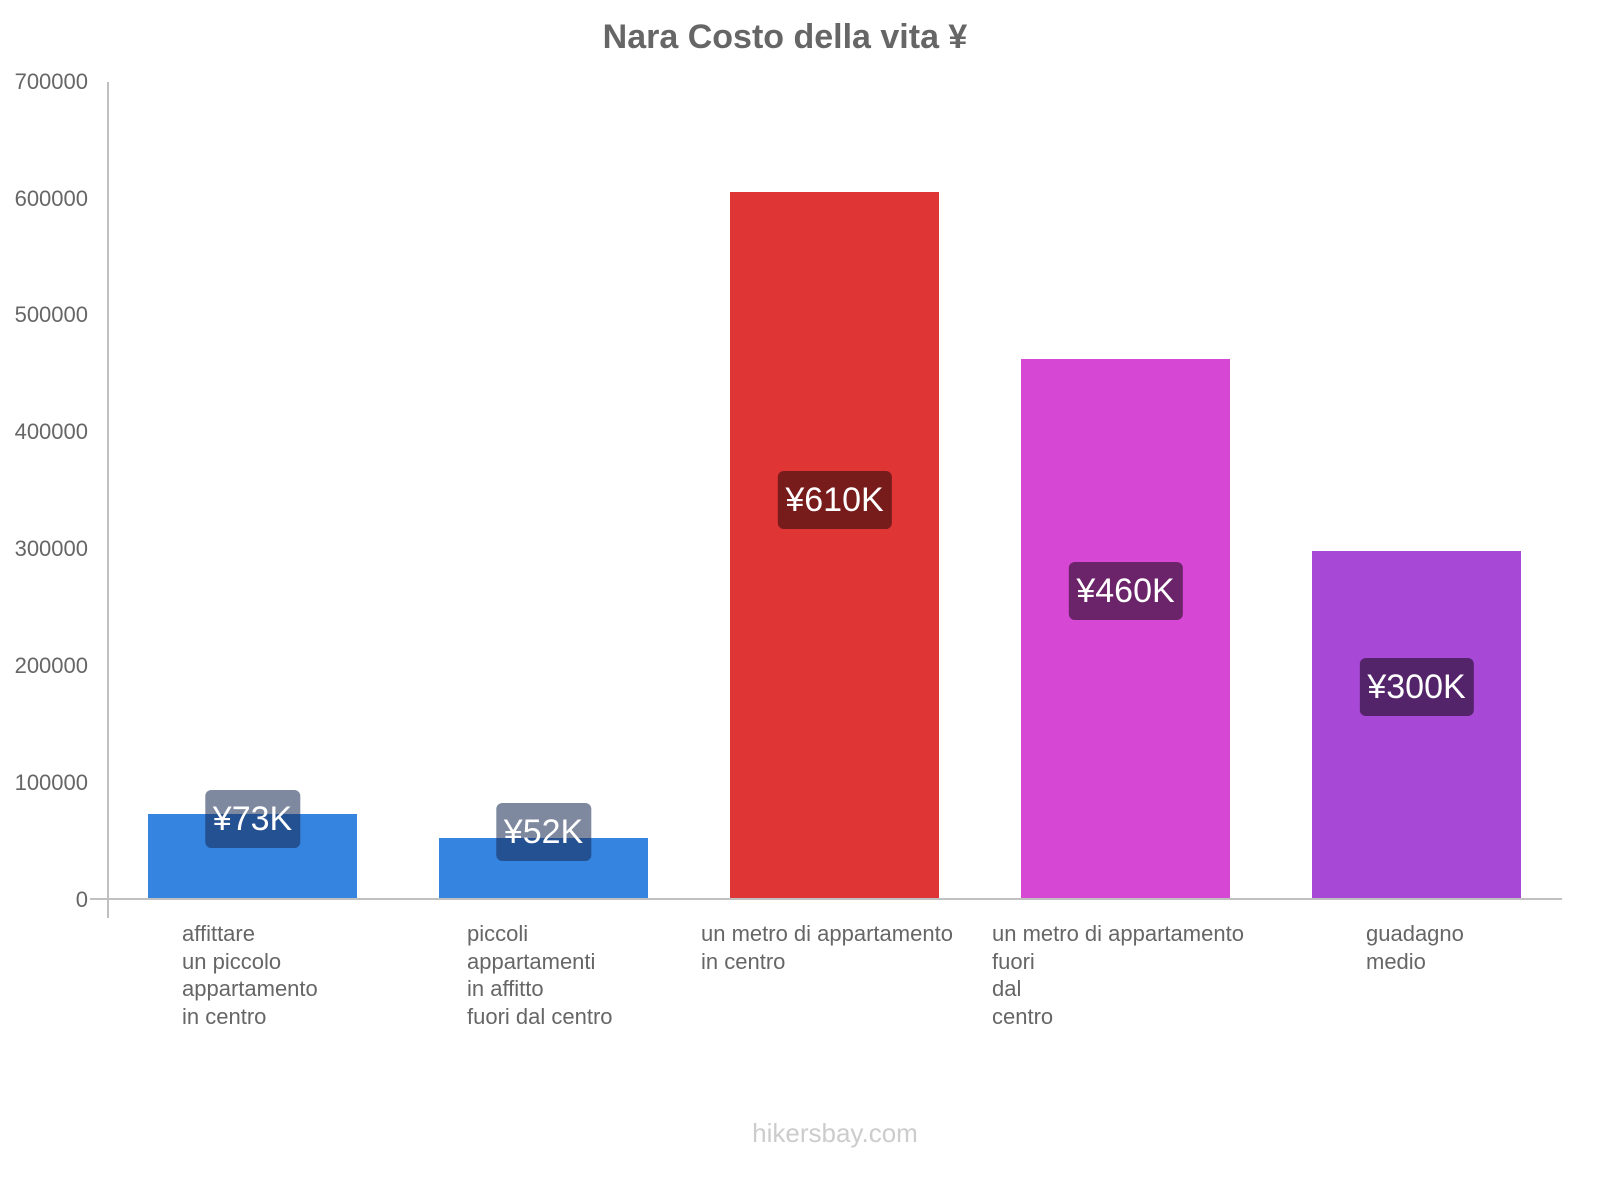  Describe the element at coordinates (51, 782) in the screenshot. I see `y-tick-label: 100000` at that location.